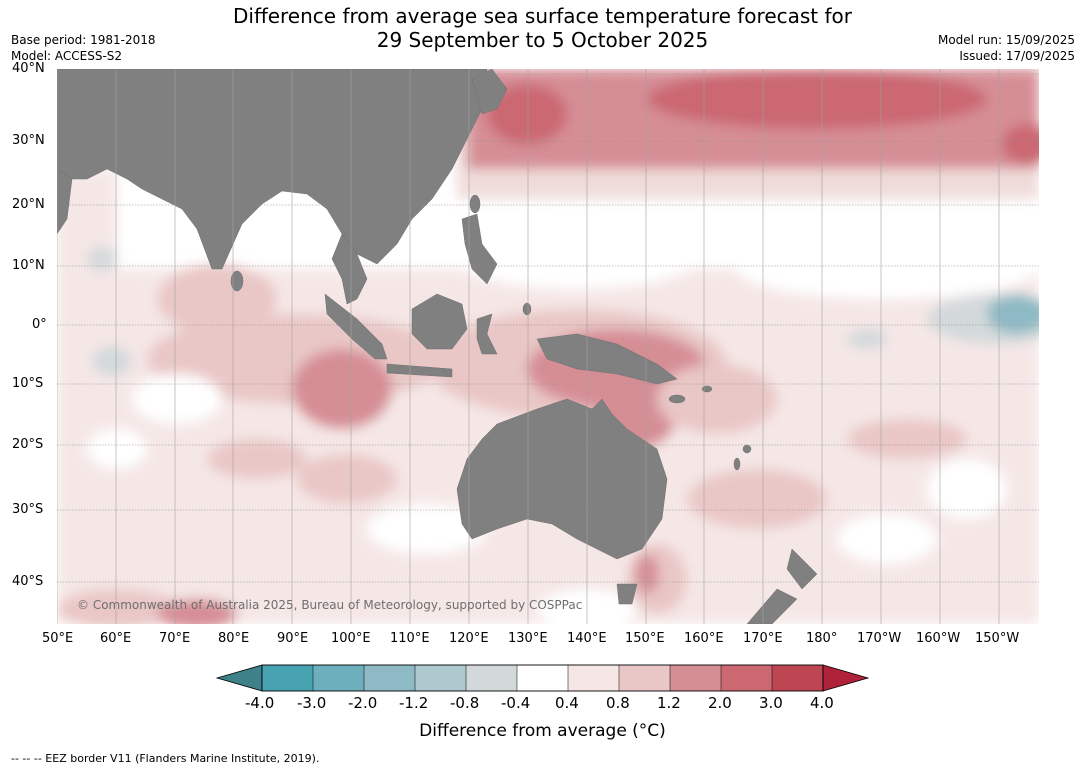  Describe the element at coordinates (28, 444) in the screenshot. I see `lat-label: 20°S` at that location.